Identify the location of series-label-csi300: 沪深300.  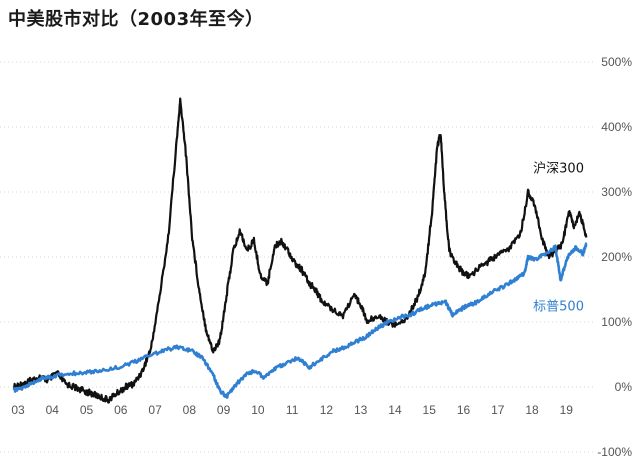
(558, 169).